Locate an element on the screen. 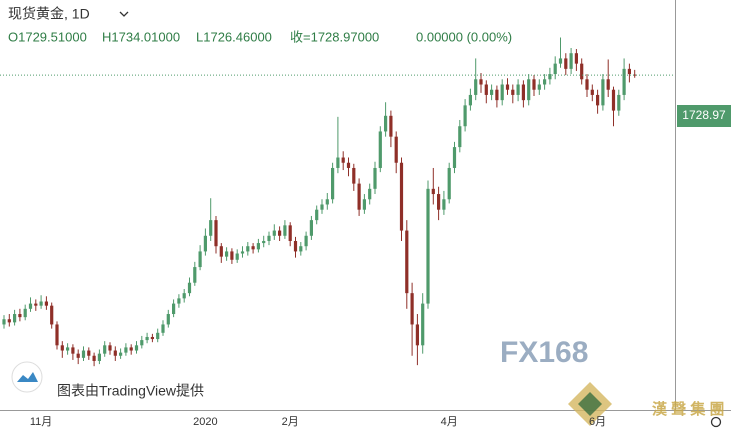  ohlc-value: H1734.01000 is located at coordinates (141, 36).